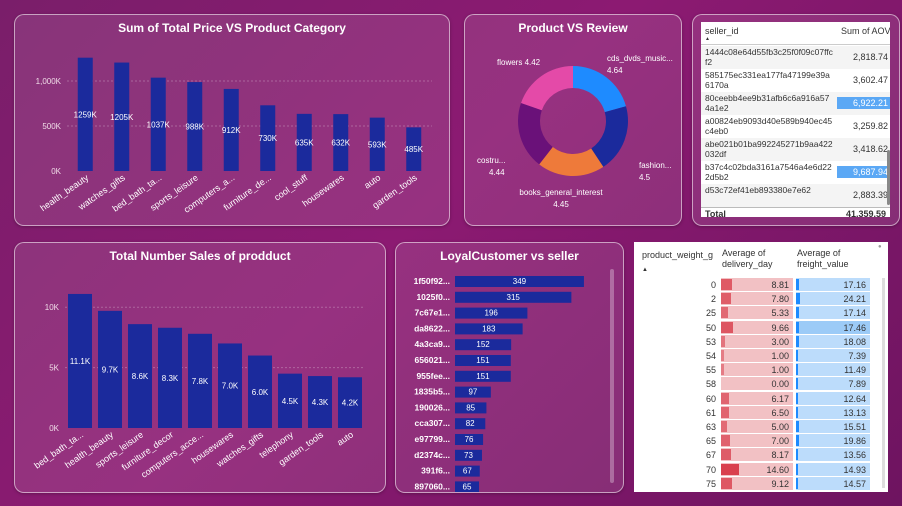  Describe the element at coordinates (710, 327) in the screenshot. I see `weight-cell: 50` at that location.